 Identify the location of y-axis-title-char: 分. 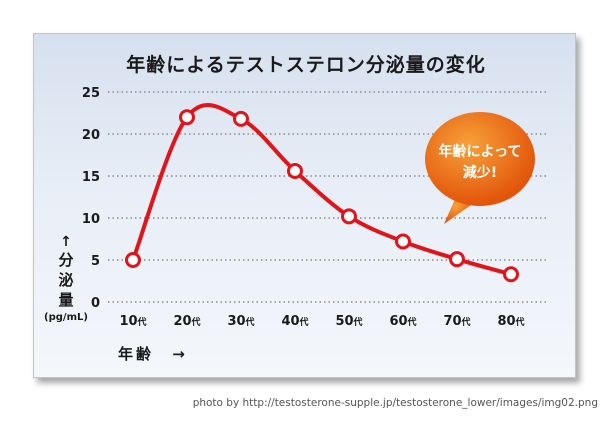
(66, 260).